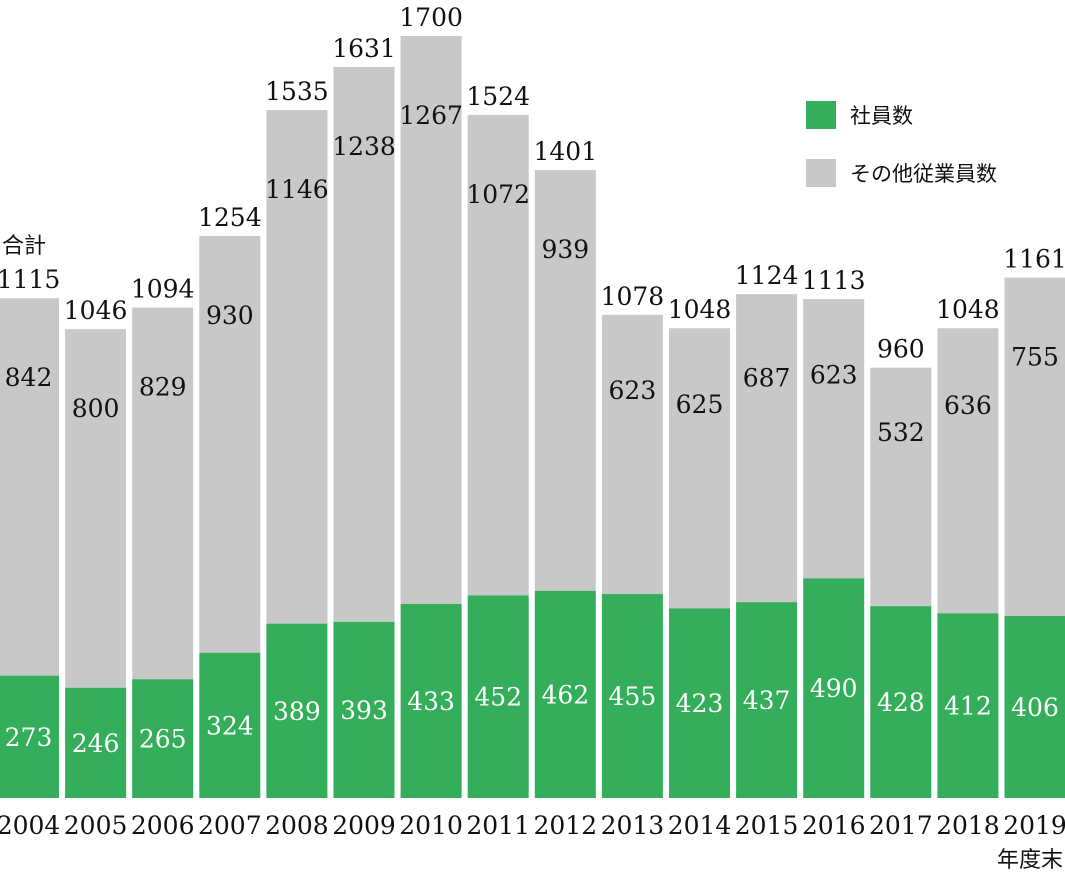  I want to click on data-label-employees-2009: 393, so click(364, 710).